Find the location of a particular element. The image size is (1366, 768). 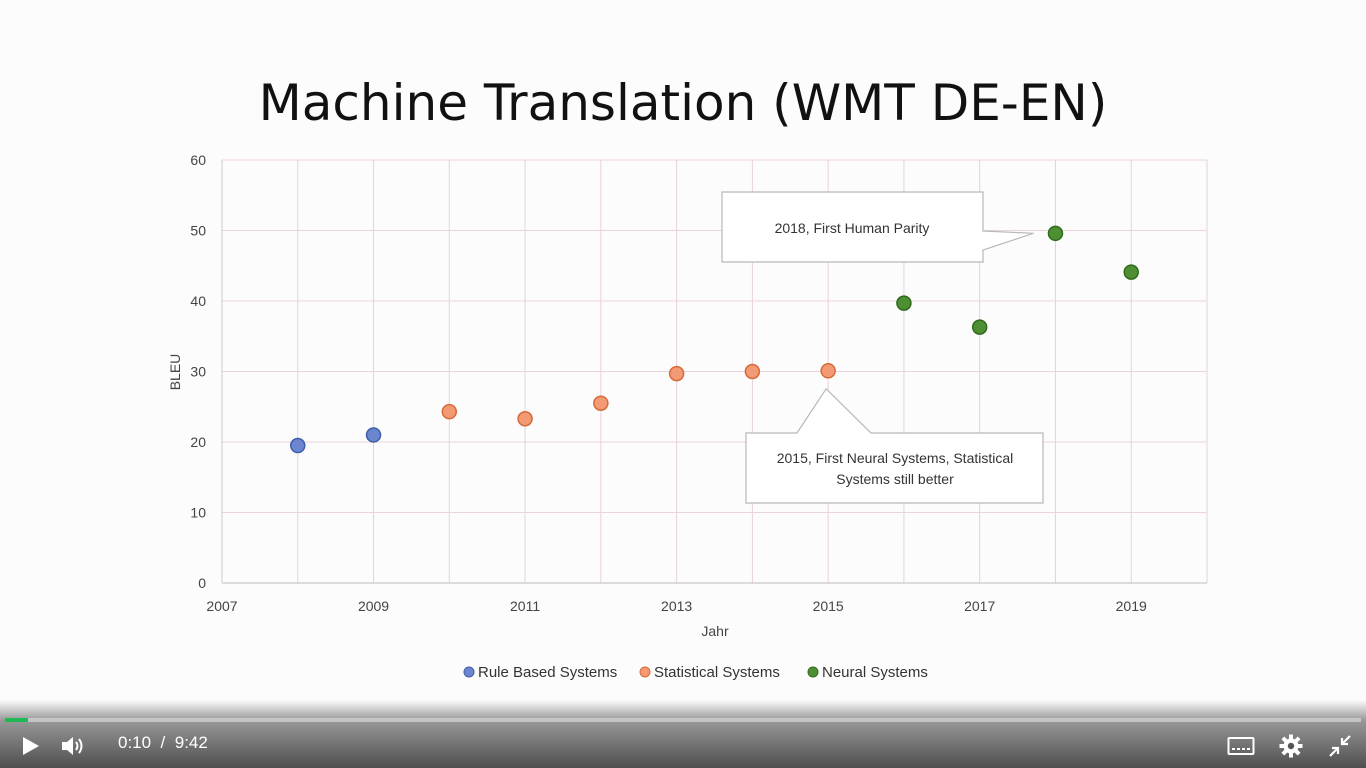

x-tick-label: 2015 is located at coordinates (828, 606).